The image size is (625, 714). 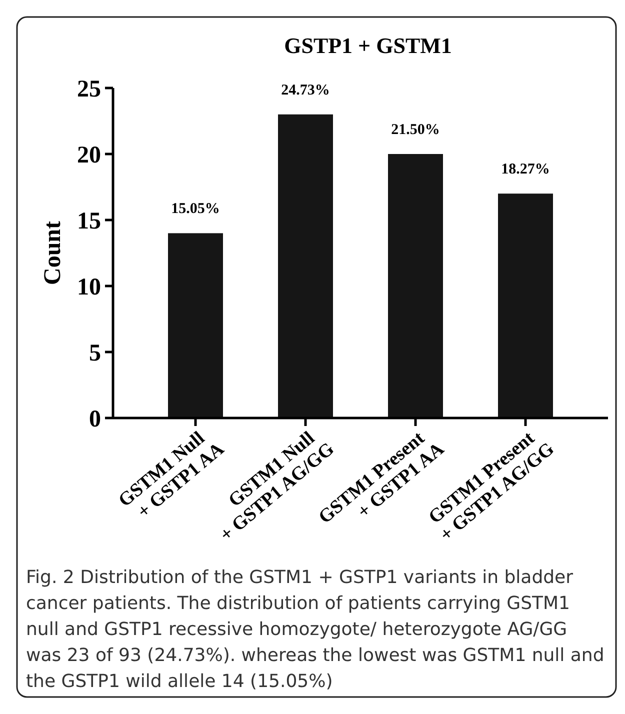 What do you see at coordinates (415, 130) in the screenshot?
I see `annotation: 21.50%` at bounding box center [415, 130].